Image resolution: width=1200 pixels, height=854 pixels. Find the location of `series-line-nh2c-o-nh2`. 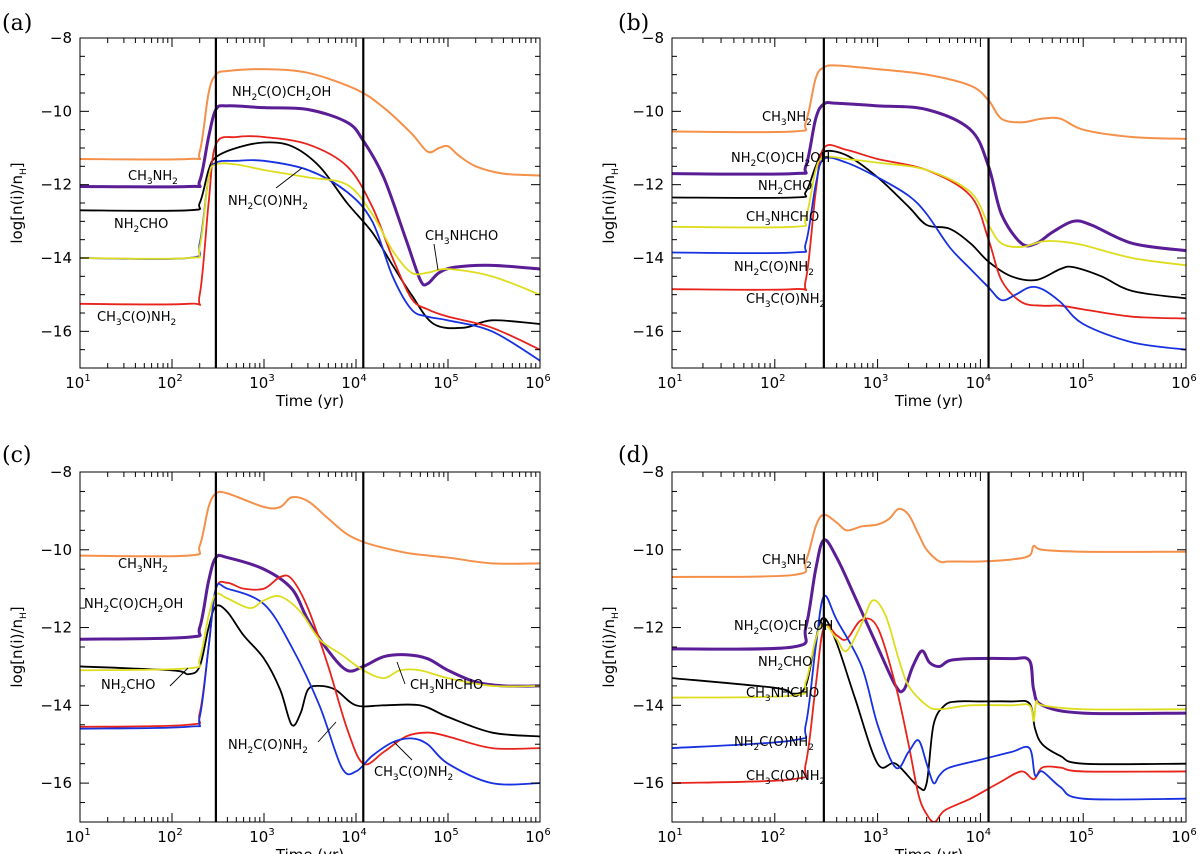

series-line-nh2c-o-nh2 is located at coordinates (310, 684).